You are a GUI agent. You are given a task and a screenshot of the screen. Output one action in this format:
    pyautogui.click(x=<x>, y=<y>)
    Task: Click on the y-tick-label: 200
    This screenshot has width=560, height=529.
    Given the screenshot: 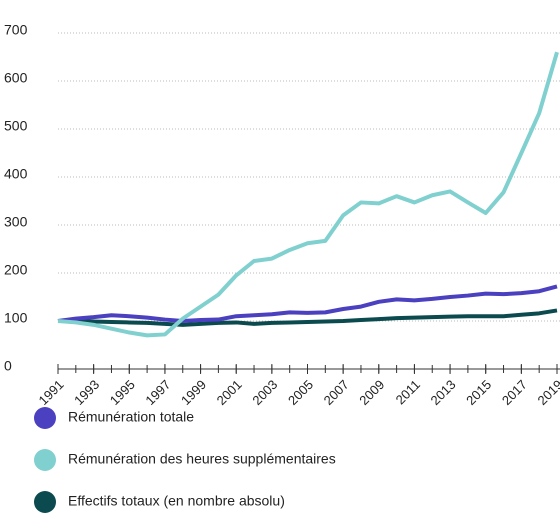 What is the action you would take?
    pyautogui.click(x=16, y=270)
    